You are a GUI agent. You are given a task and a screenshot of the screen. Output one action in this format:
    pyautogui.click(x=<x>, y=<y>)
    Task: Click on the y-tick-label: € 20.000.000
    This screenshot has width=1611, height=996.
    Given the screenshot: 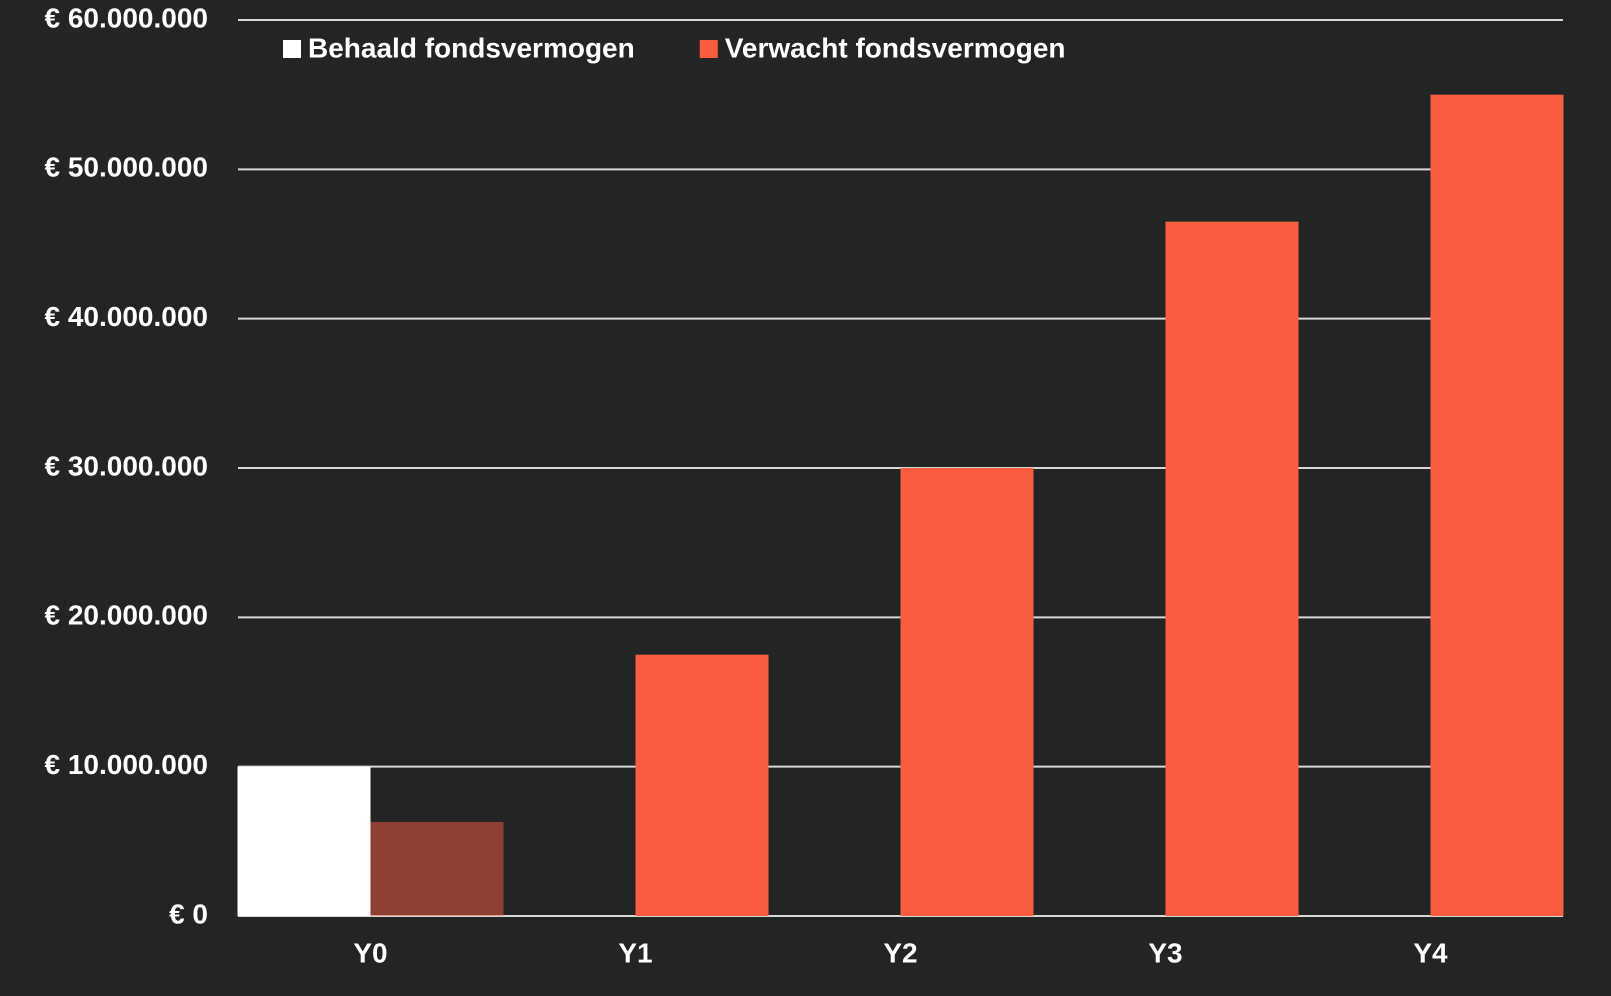 What is the action you would take?
    pyautogui.click(x=127, y=615)
    